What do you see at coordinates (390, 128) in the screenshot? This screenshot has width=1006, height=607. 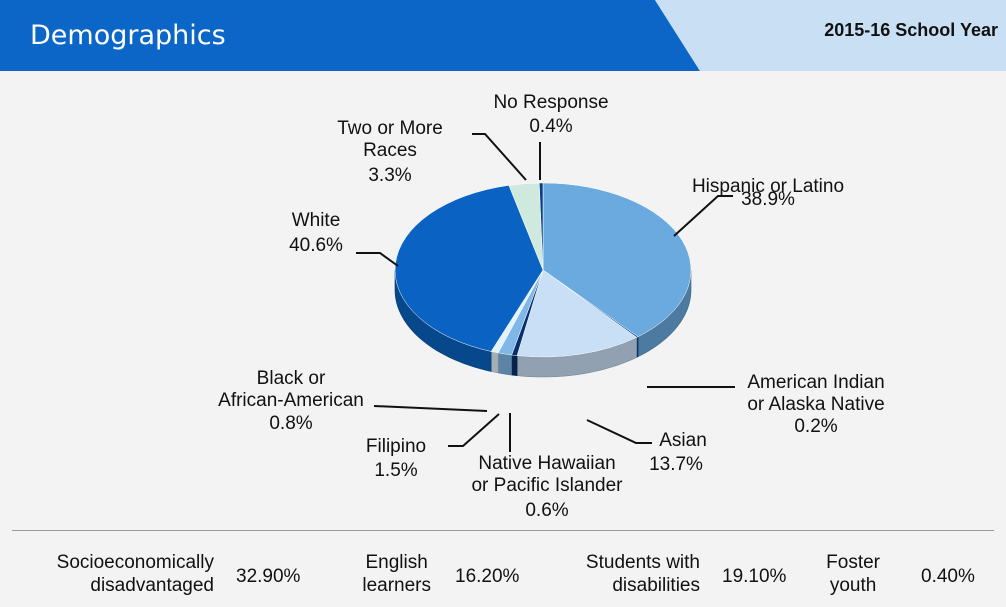 I see `slice-label-two-or-more-races: Two or More` at bounding box center [390, 128].